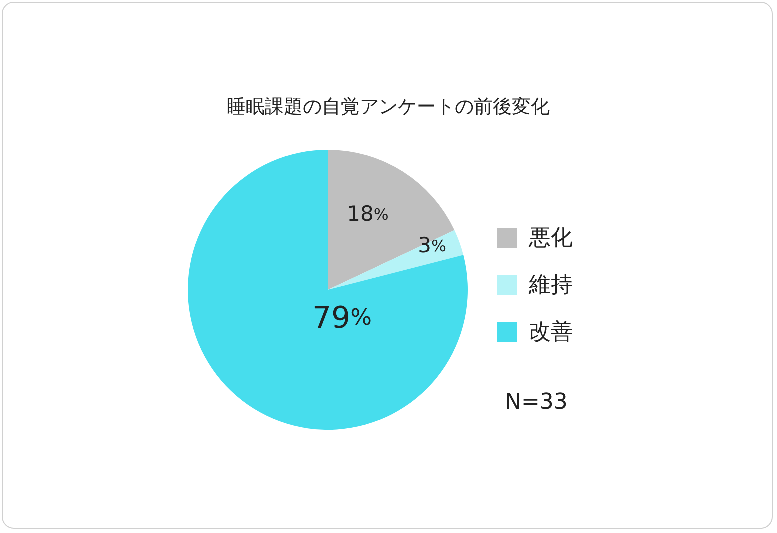 This screenshot has width=777, height=533. I want to click on legend-label: 改善, so click(551, 332).